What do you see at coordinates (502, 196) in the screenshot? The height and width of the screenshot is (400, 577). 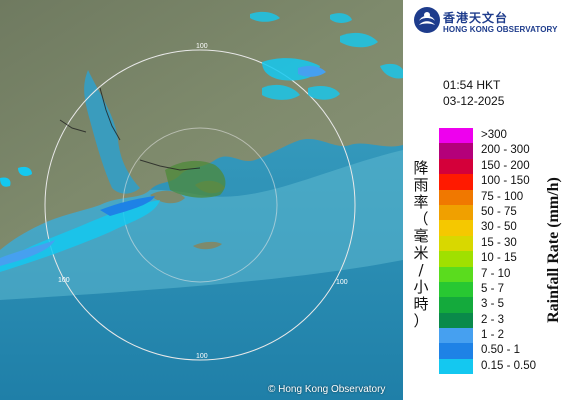 I see `legend-label: 75 - 100` at bounding box center [502, 196].